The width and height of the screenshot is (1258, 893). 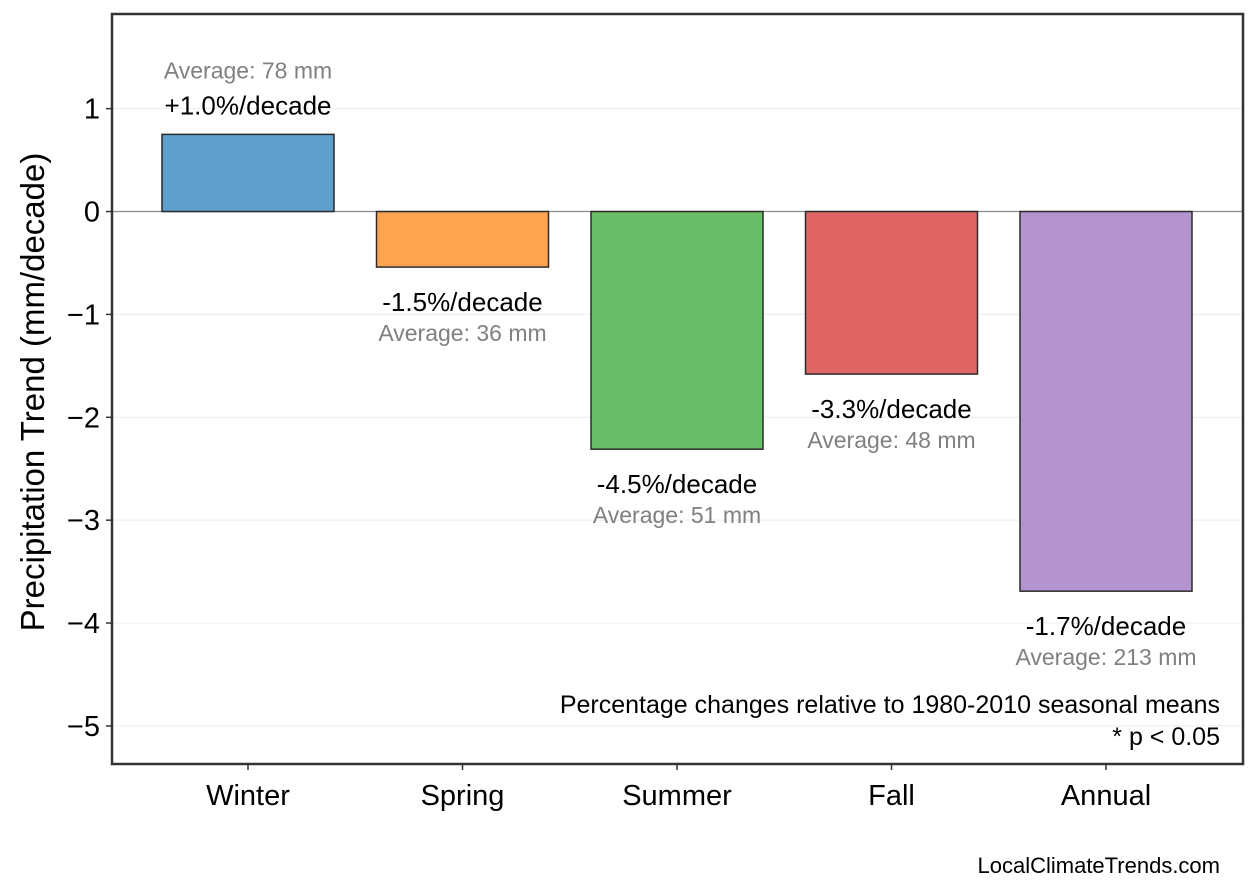 I want to click on y-tick-label: −3, so click(x=83, y=521).